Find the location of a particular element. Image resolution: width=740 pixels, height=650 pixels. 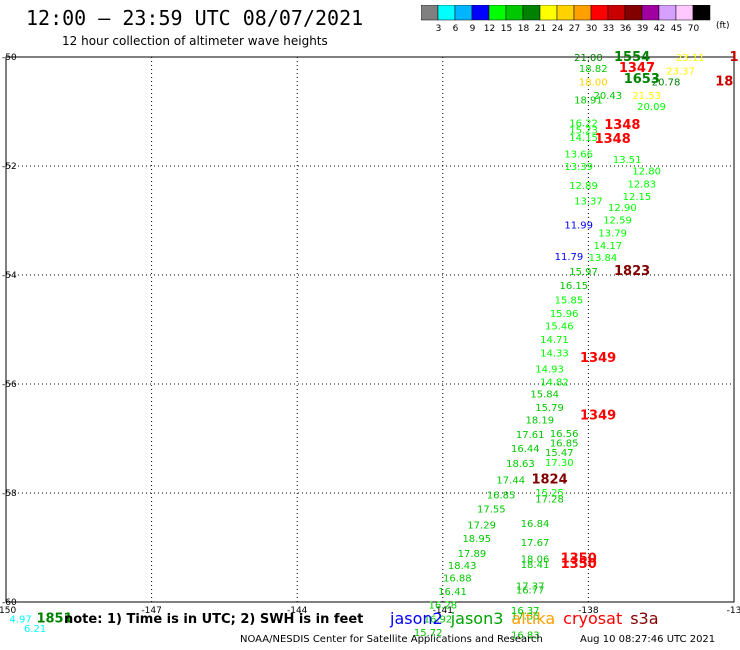

pass-time-label: 1824 is located at coordinates (549, 479).